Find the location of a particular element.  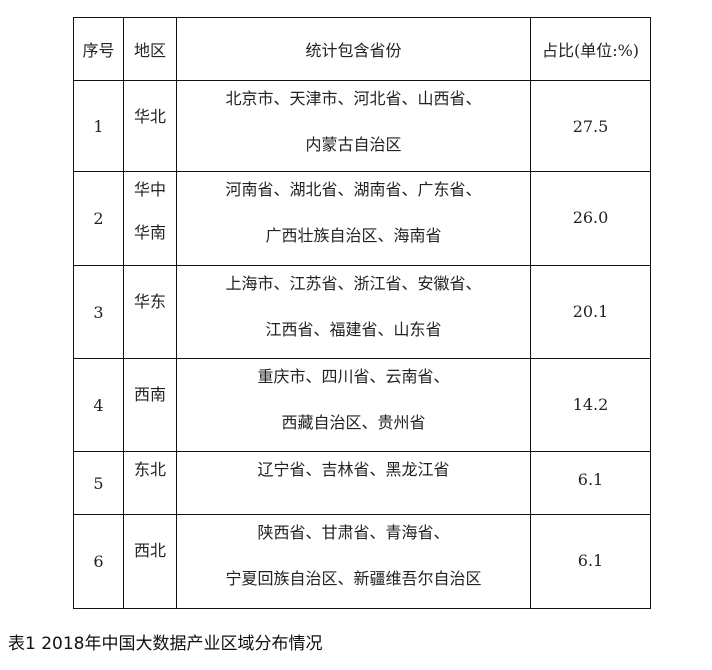

share-value: 27.5 is located at coordinates (590, 126).